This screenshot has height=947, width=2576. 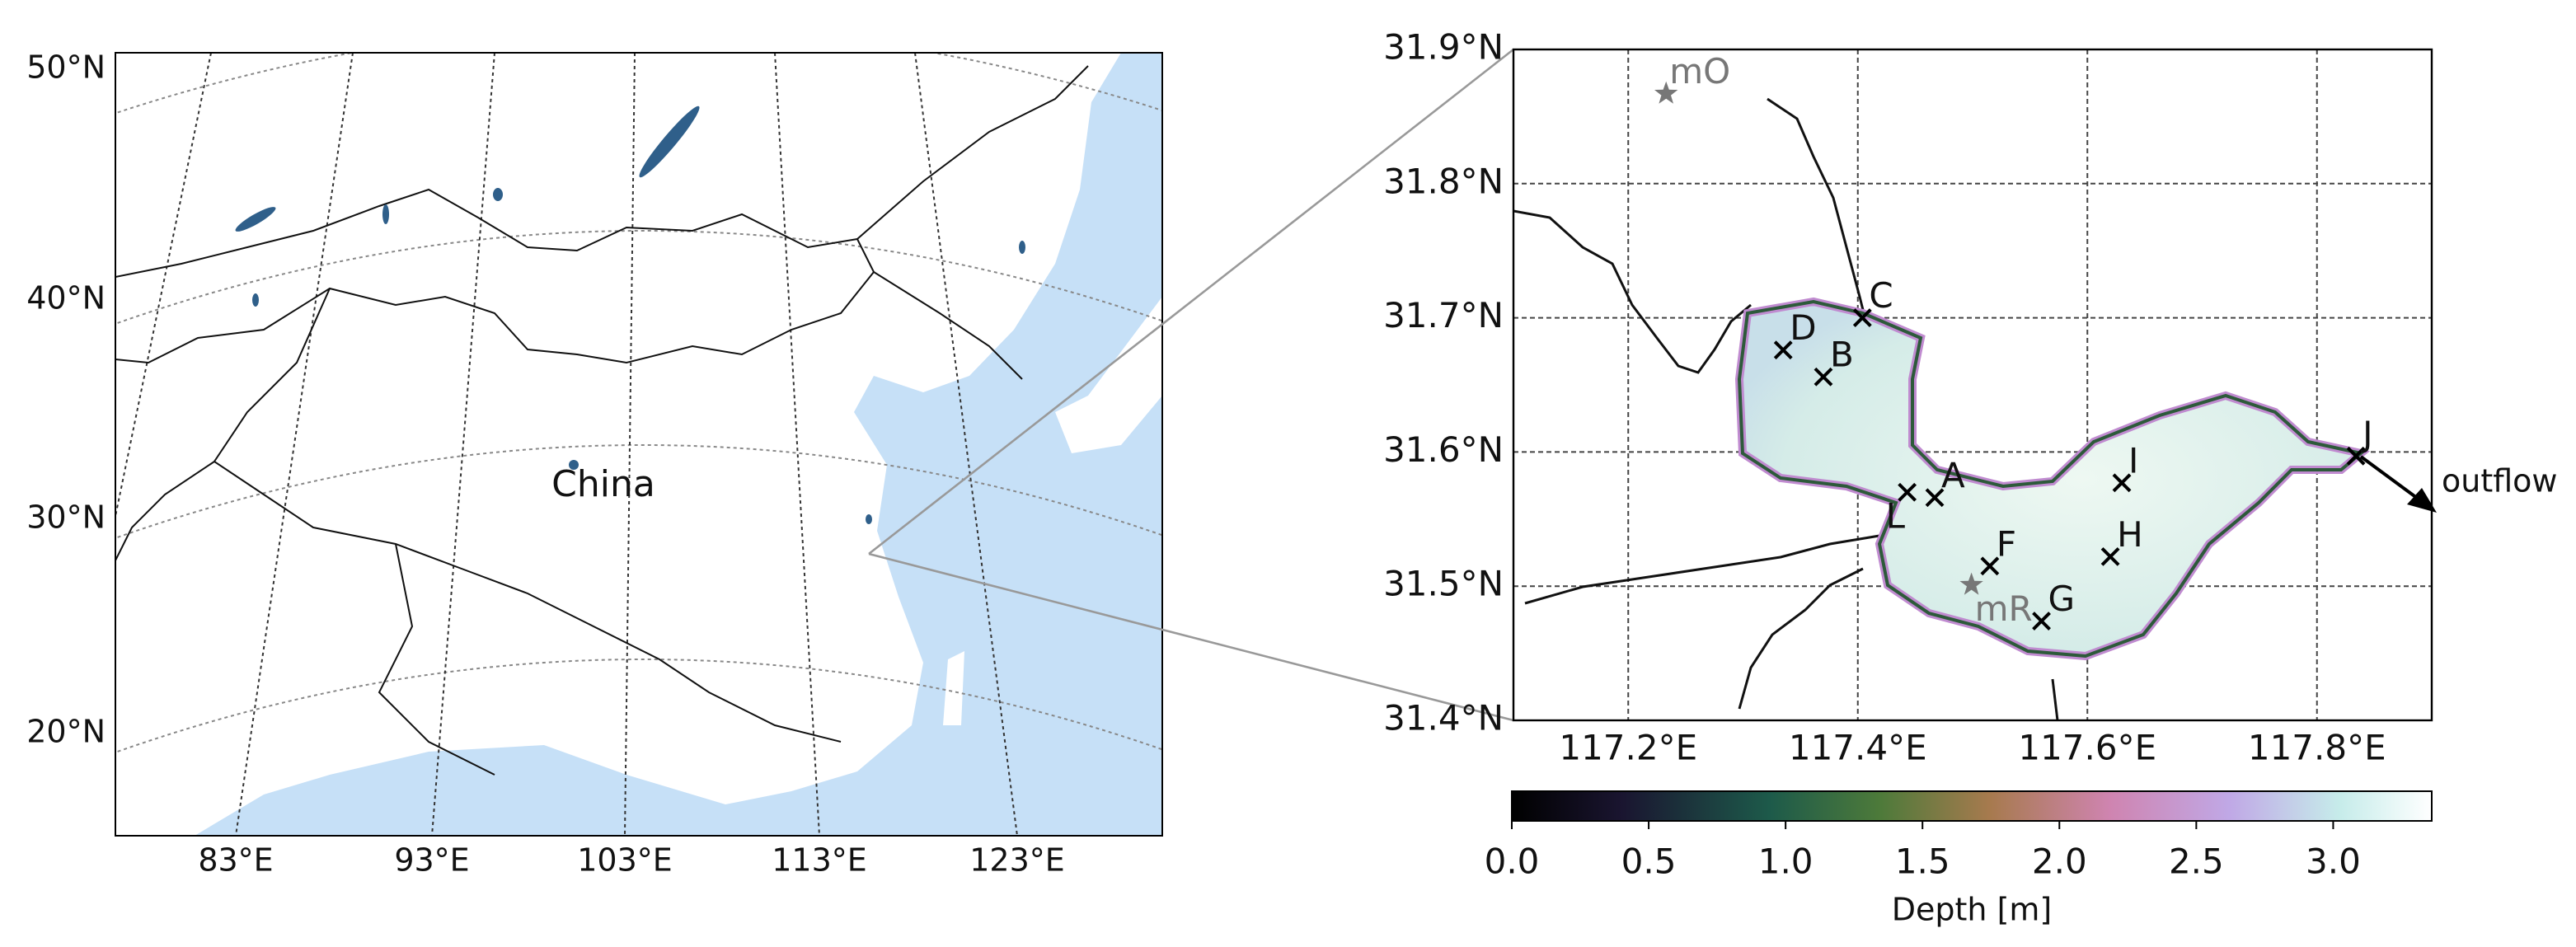 I want to click on site: J, so click(x=2359, y=440).